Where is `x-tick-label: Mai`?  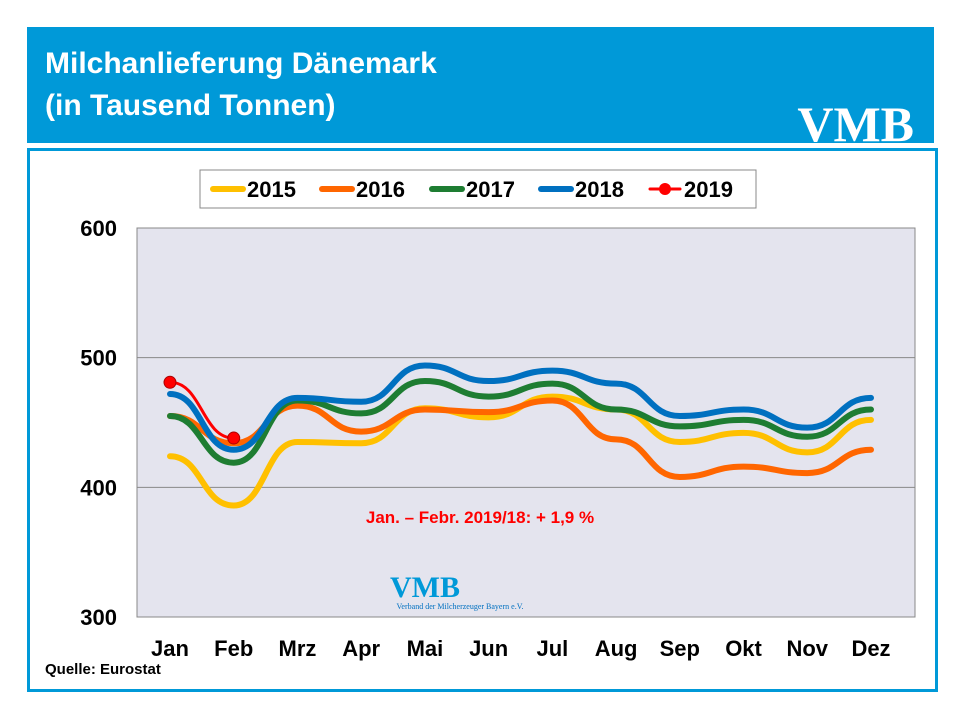
x-tick-label: Mai is located at coordinates (425, 648).